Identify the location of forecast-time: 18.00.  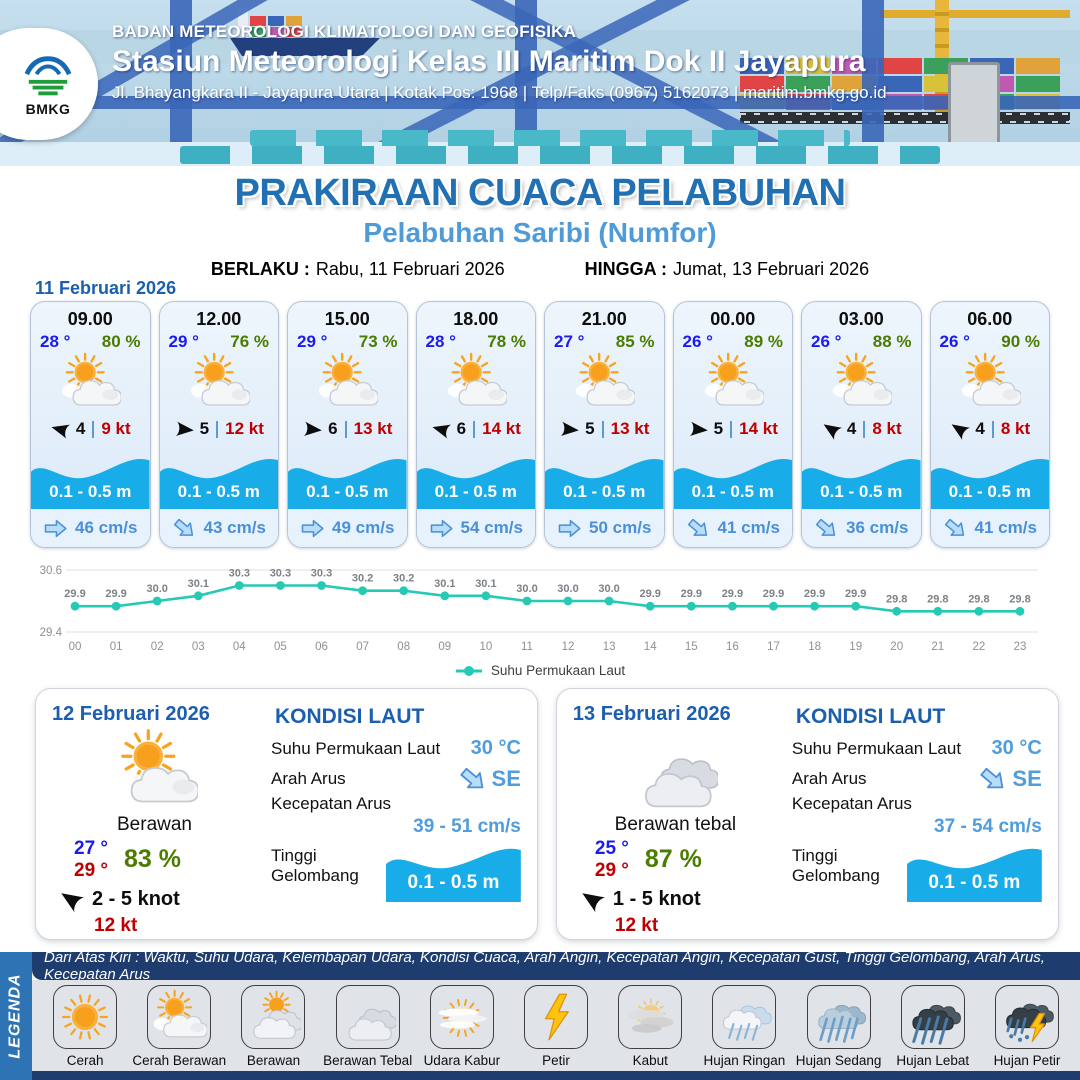
(476, 319).